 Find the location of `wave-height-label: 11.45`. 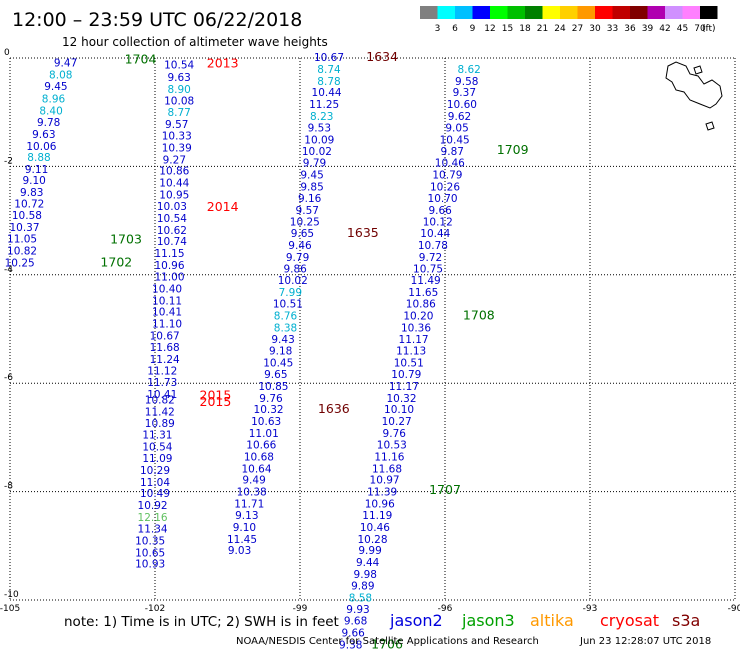

wave-height-label: 11.45 is located at coordinates (242, 540).